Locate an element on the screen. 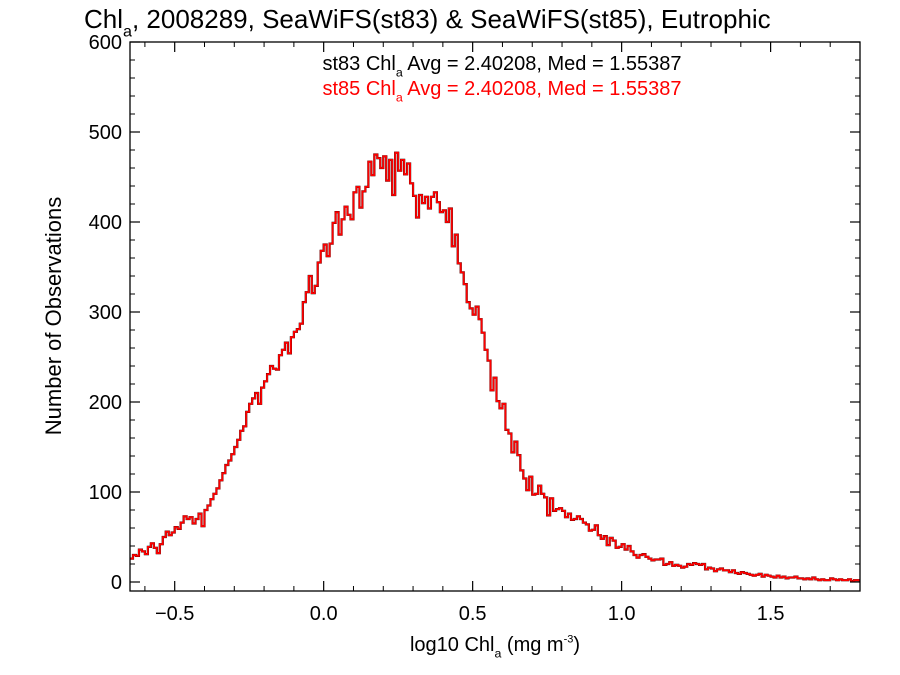 This screenshot has width=900, height=675. annotation-st85: st85 Chla Avg = 2.40208, Med = 1.55387 is located at coordinates (501, 91).